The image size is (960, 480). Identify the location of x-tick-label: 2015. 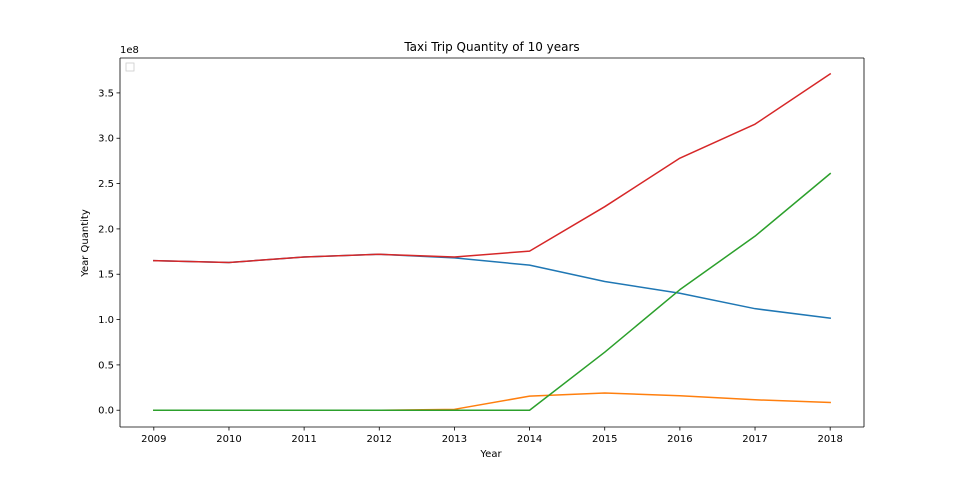
(604, 439).